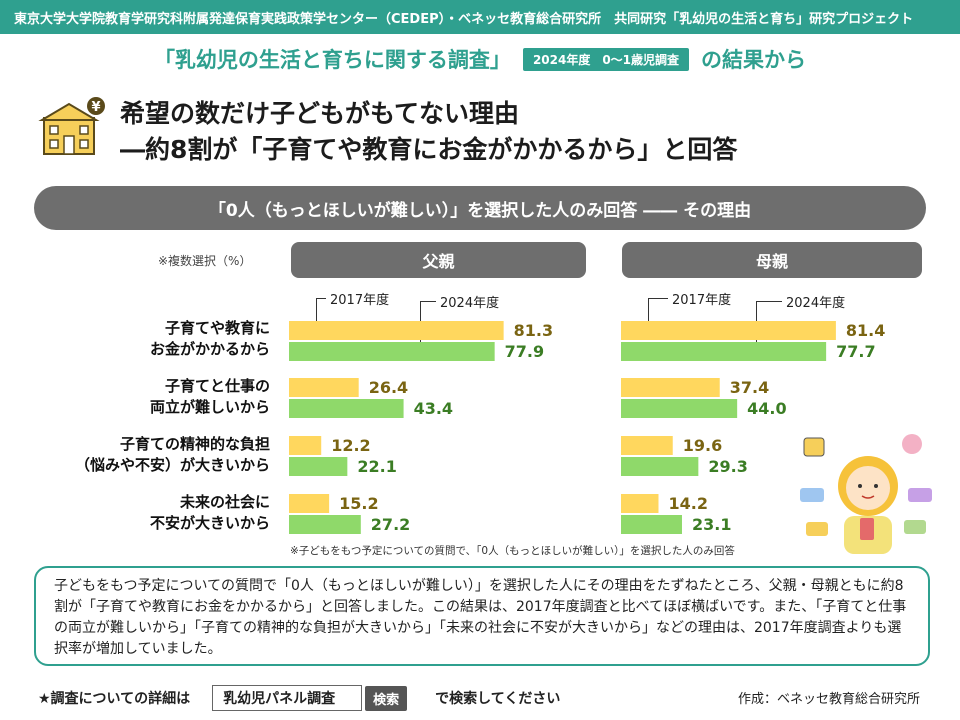  I want to click on value-label-mother-2017-cat1: 81.4, so click(865, 330).